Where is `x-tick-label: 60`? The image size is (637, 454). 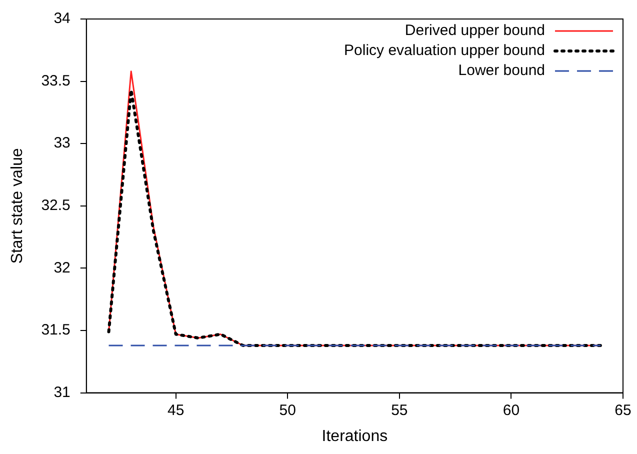 x-tick-label: 60 is located at coordinates (511, 410).